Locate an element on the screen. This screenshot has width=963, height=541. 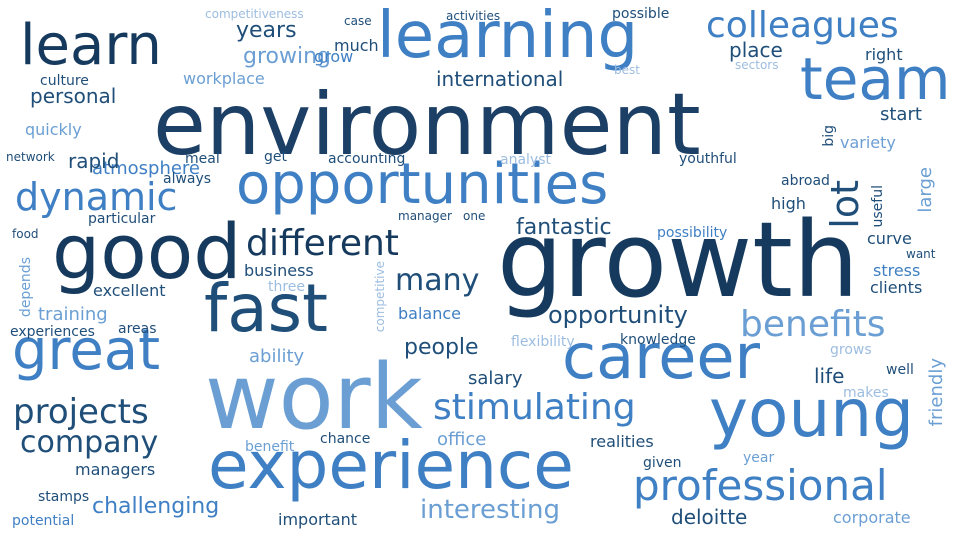
word-areas: areas is located at coordinates (137, 329).